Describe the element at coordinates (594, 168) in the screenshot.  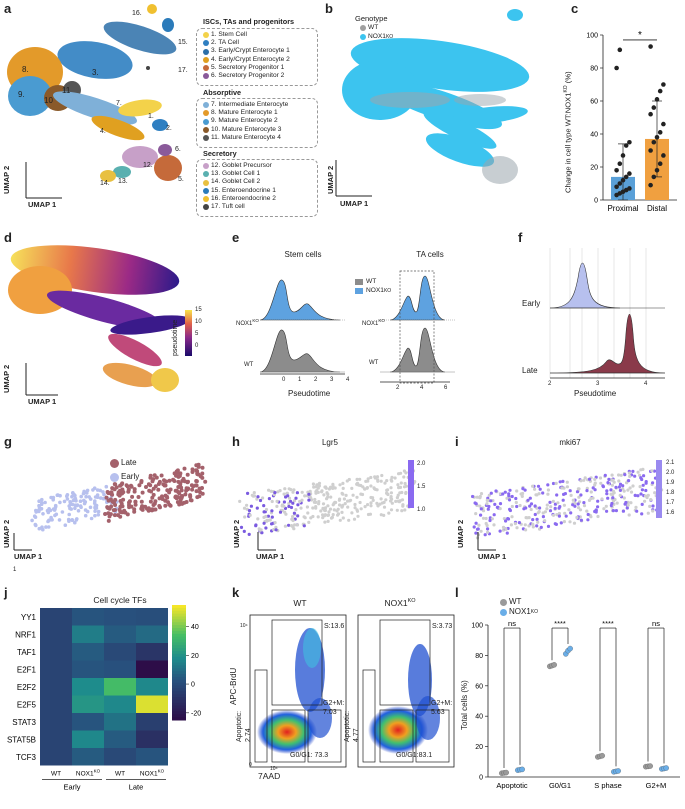
I see `y-tick-label: 20` at that location.